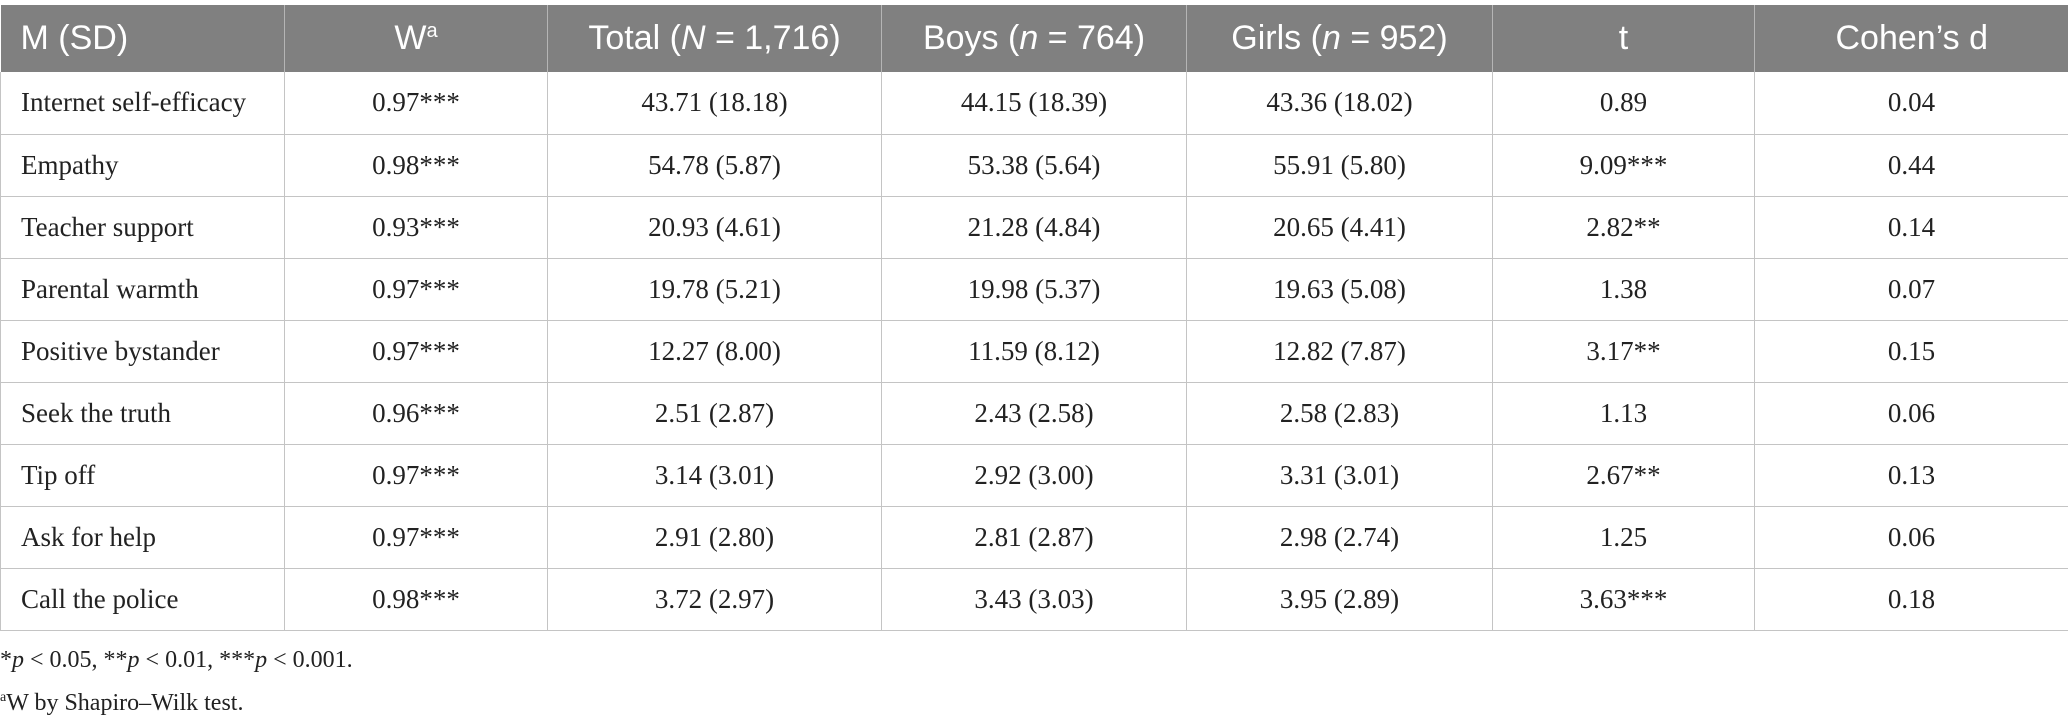 The width and height of the screenshot is (2068, 722). Describe the element at coordinates (1340, 599) in the screenshot. I see `cell-girls: 3.95 (2.89)` at that location.